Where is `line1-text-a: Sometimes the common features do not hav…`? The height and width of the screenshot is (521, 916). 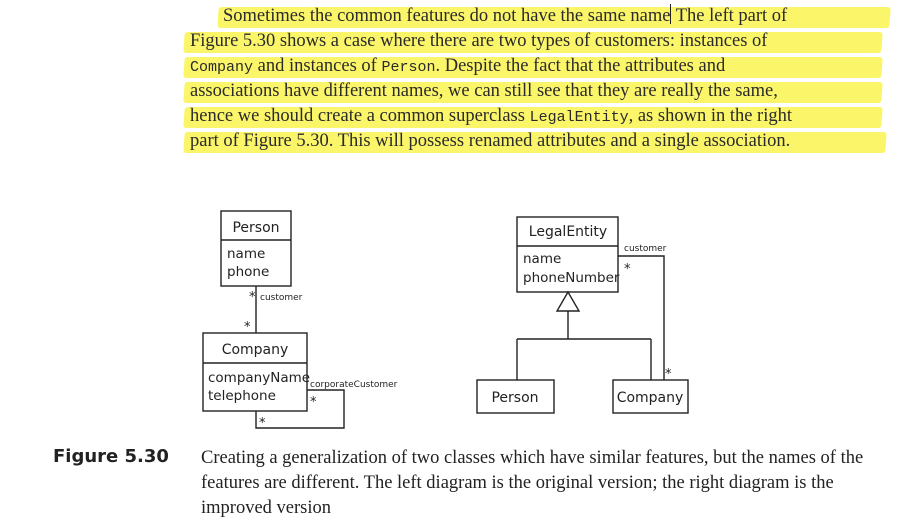 line1-text-a: Sometimes the common features do not hav… is located at coordinates (447, 16).